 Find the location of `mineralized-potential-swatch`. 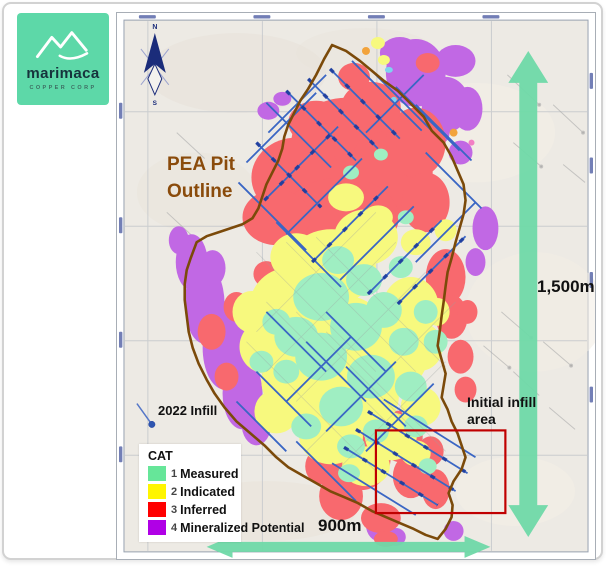

mineralized-potential-swatch is located at coordinates (157, 527).